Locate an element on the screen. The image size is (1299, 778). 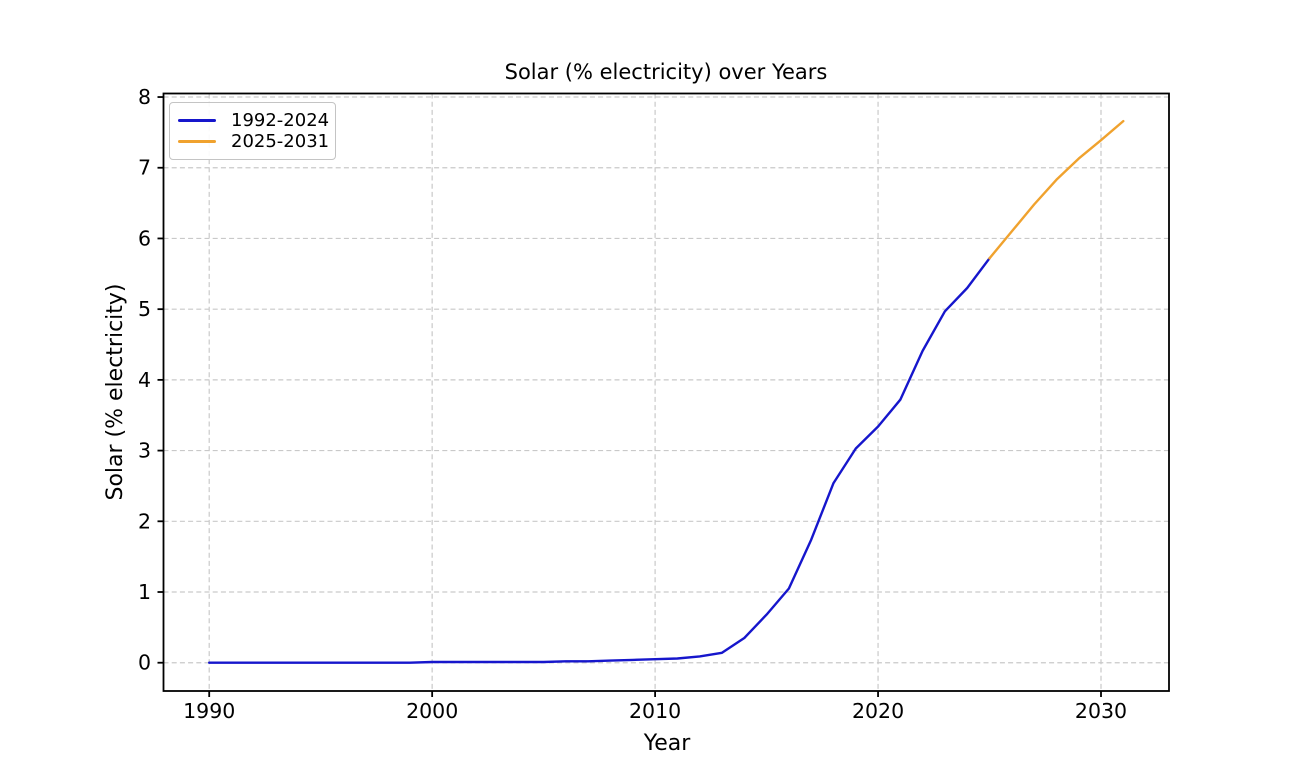
legend-swatch-forecast-icon is located at coordinates (197, 141).